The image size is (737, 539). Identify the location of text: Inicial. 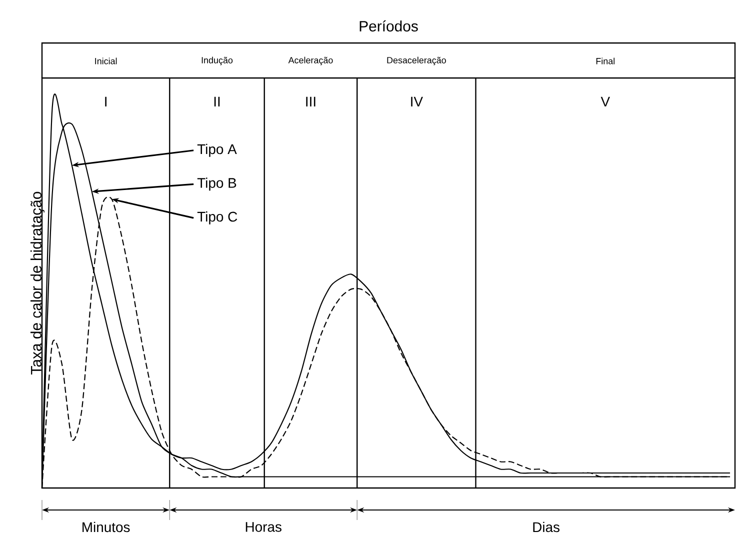
(106, 61).